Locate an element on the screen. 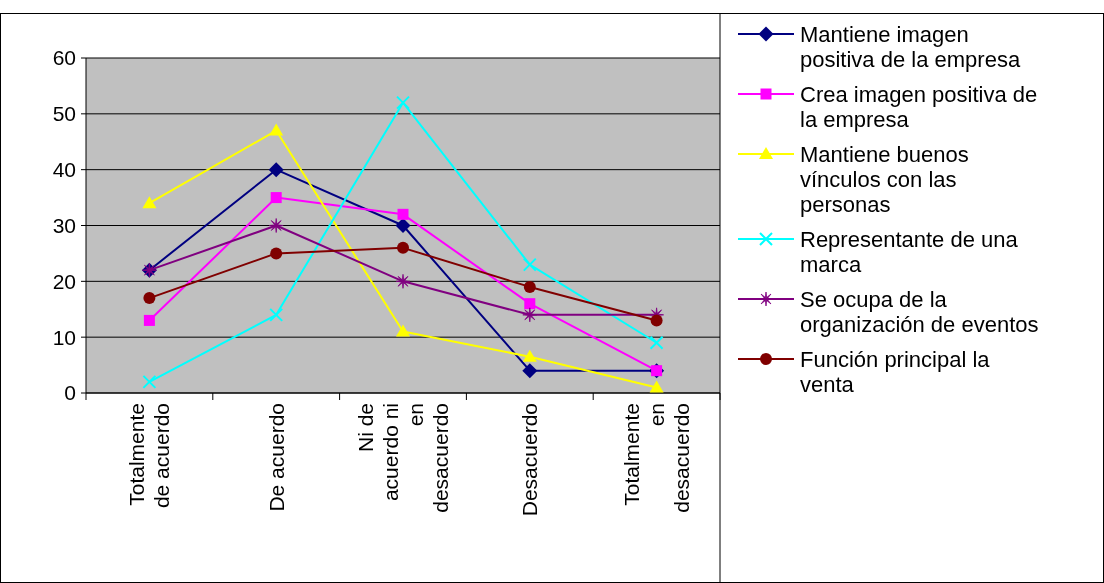 This screenshot has height=583, width=1104. y-tick-label: 20 is located at coordinates (64, 281).